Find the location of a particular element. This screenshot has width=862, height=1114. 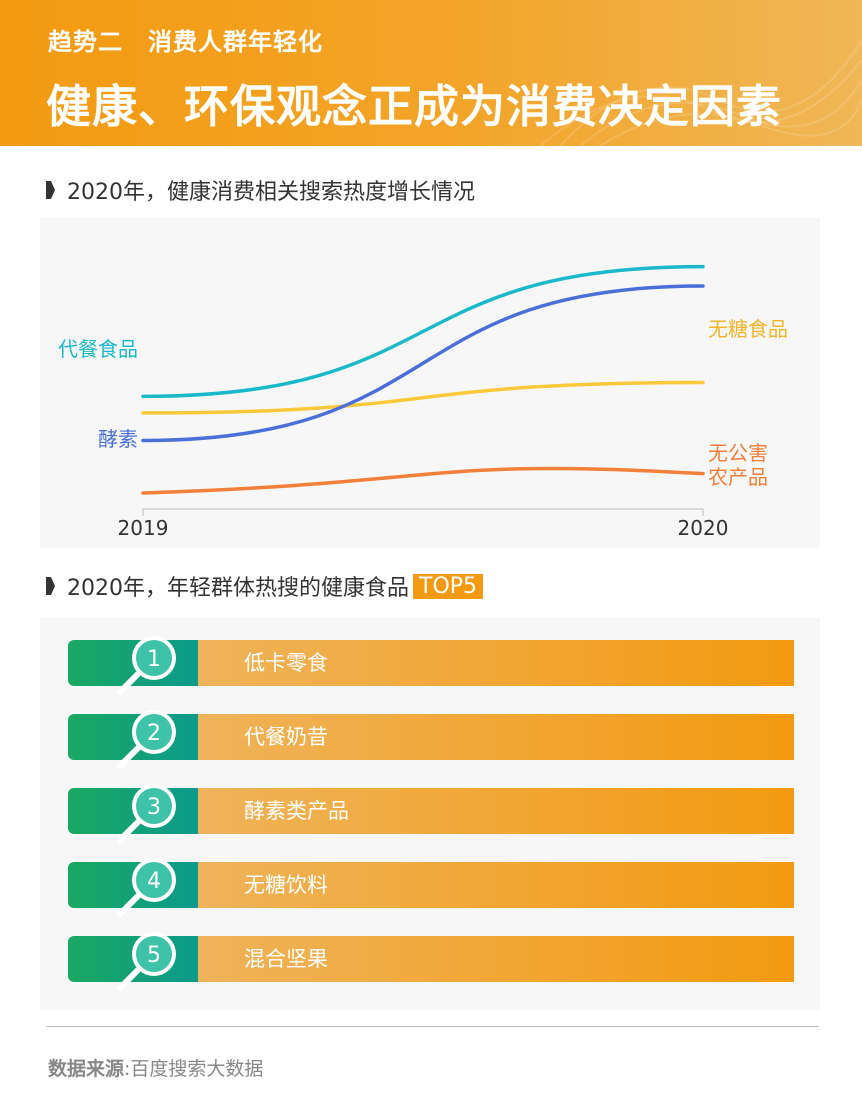

rank-label: 酵素类产品 is located at coordinates (296, 811).